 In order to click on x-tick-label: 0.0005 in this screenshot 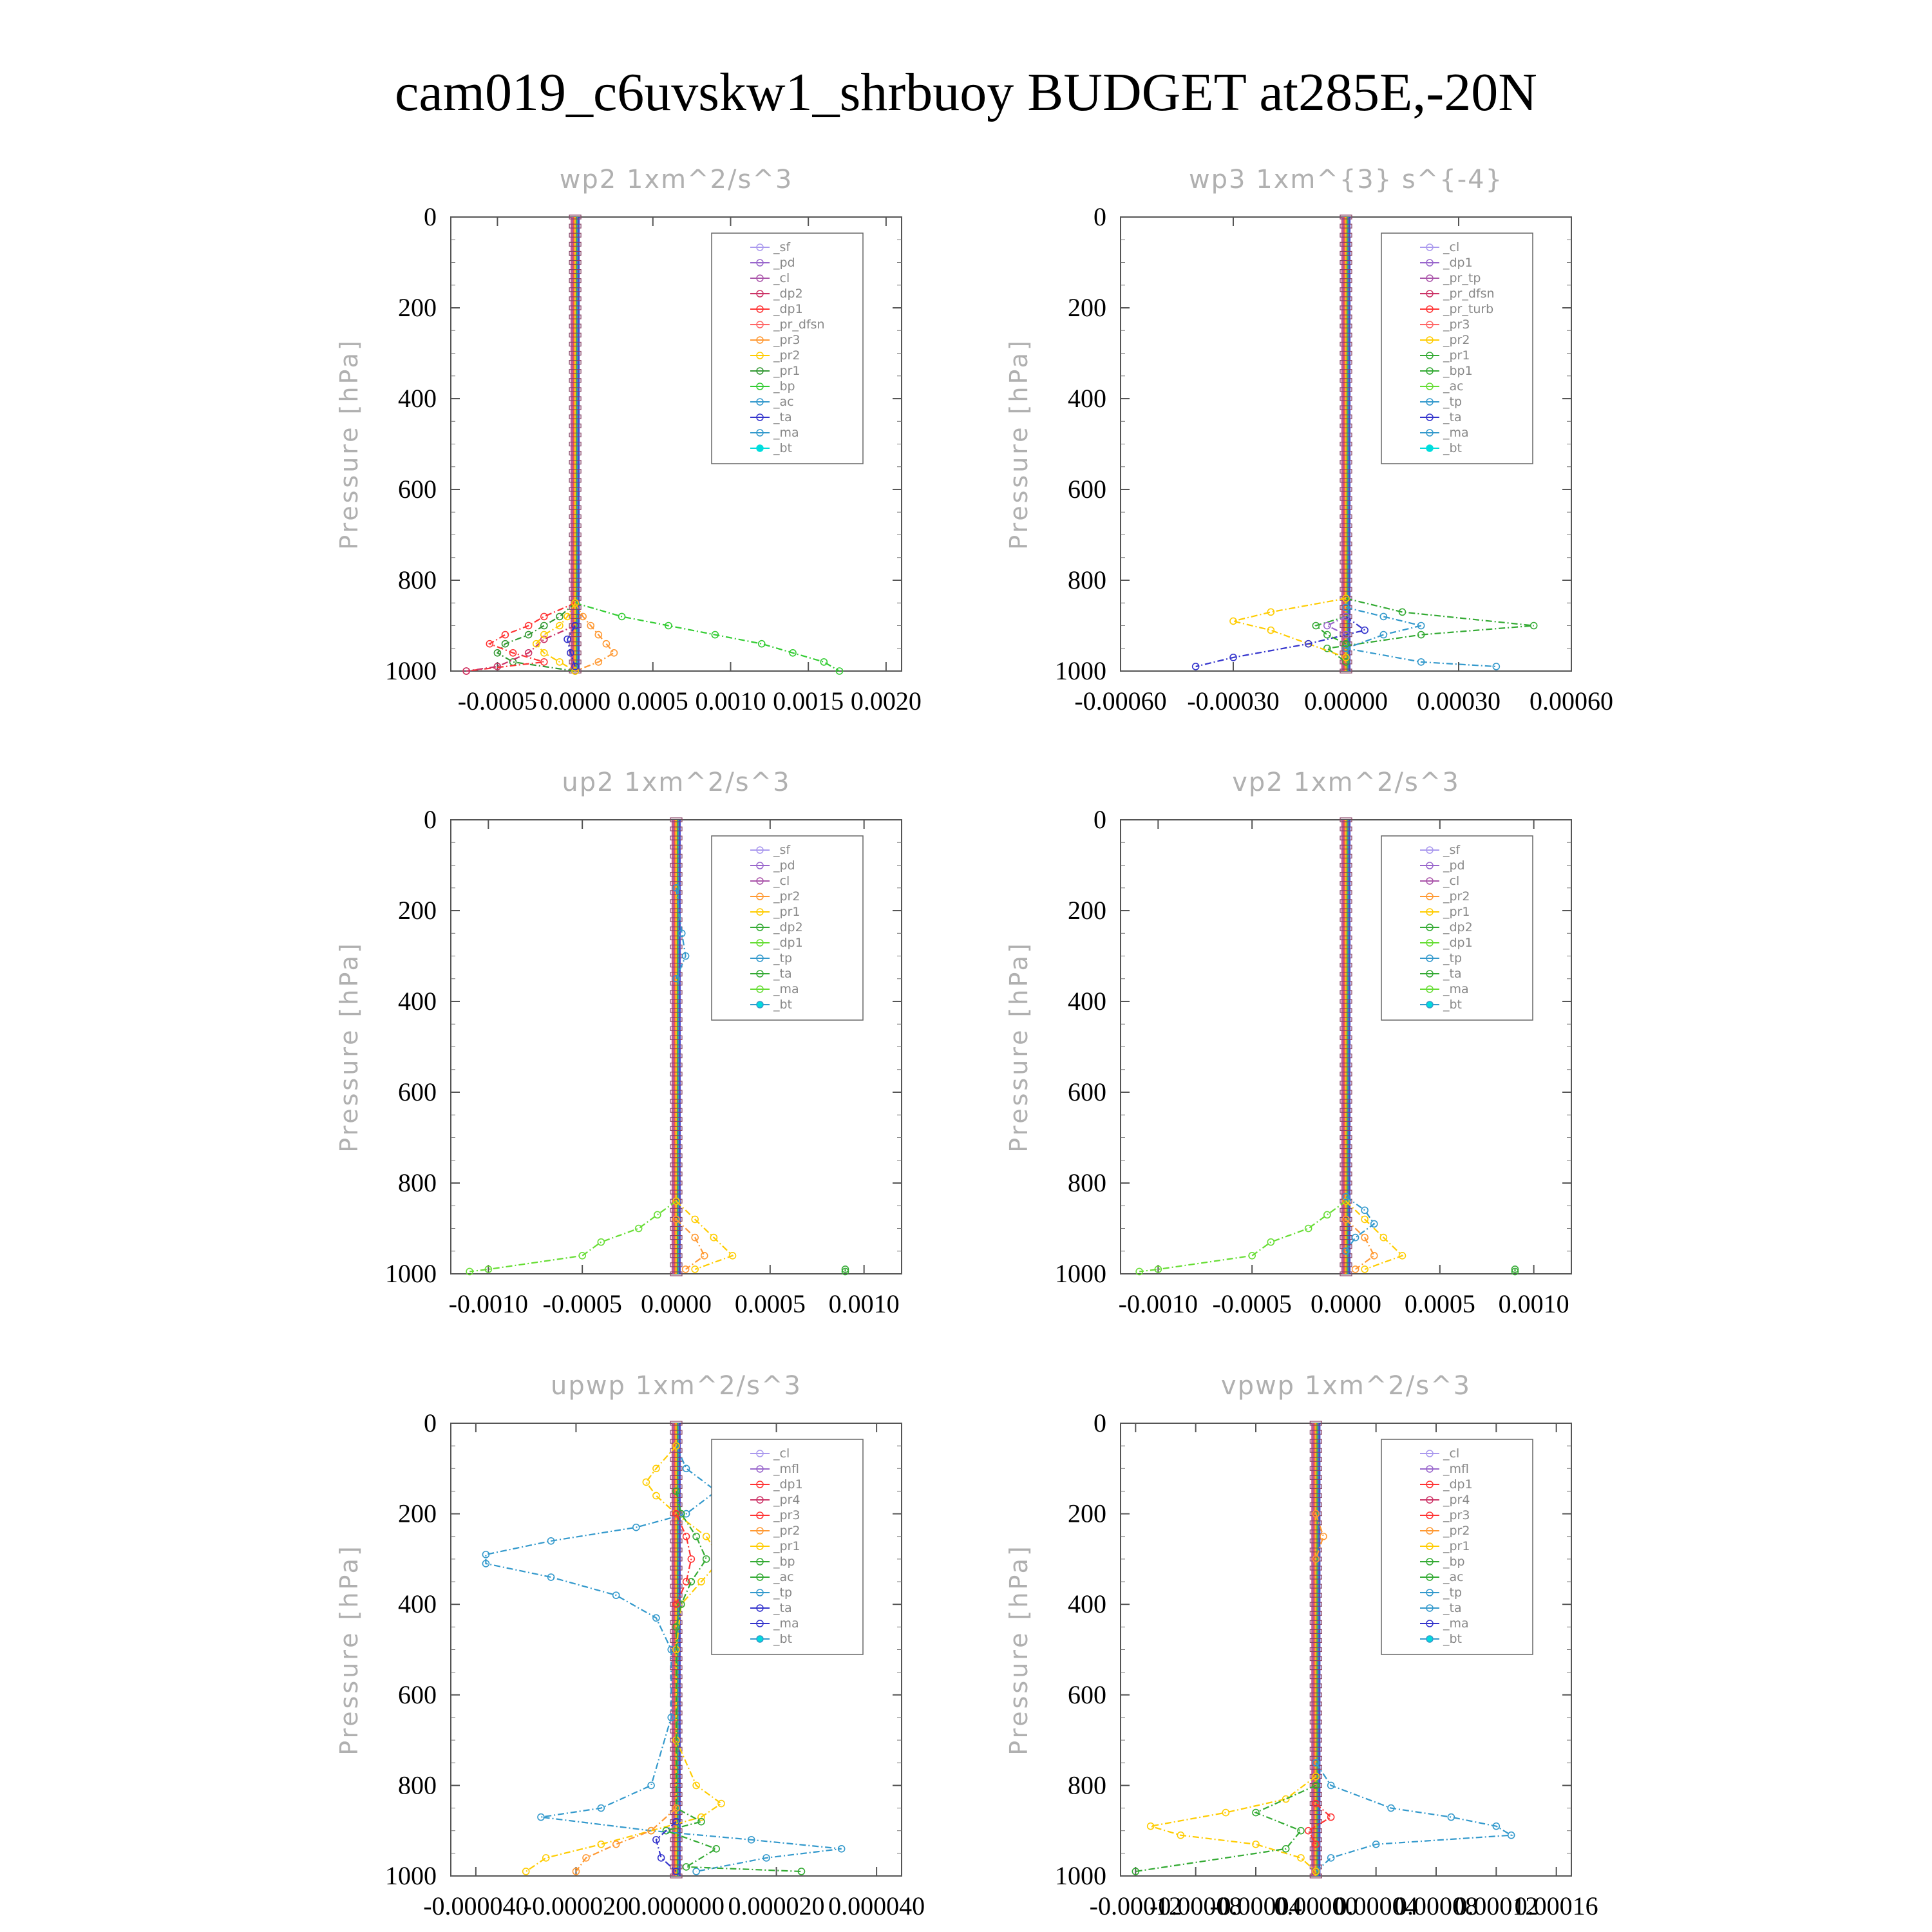, I will do `click(653, 701)`.